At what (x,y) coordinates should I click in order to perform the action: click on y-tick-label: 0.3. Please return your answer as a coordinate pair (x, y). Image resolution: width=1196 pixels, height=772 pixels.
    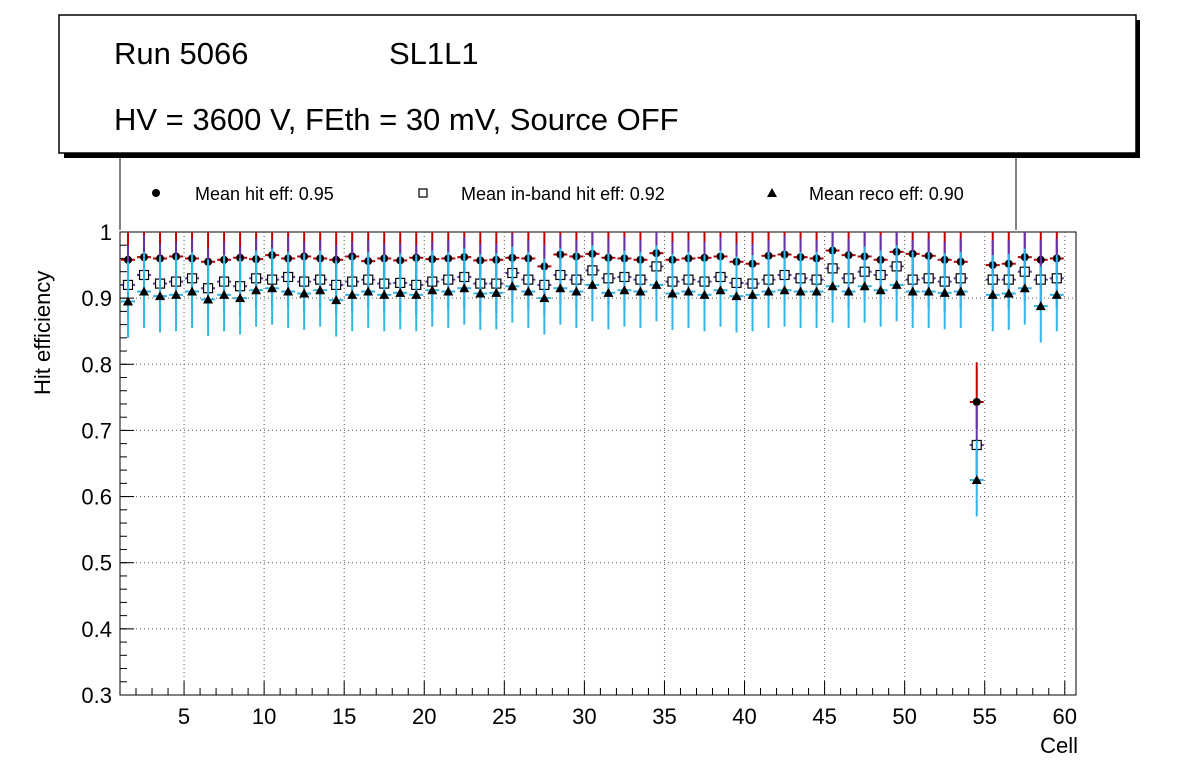
    Looking at the image, I should click on (96, 695).